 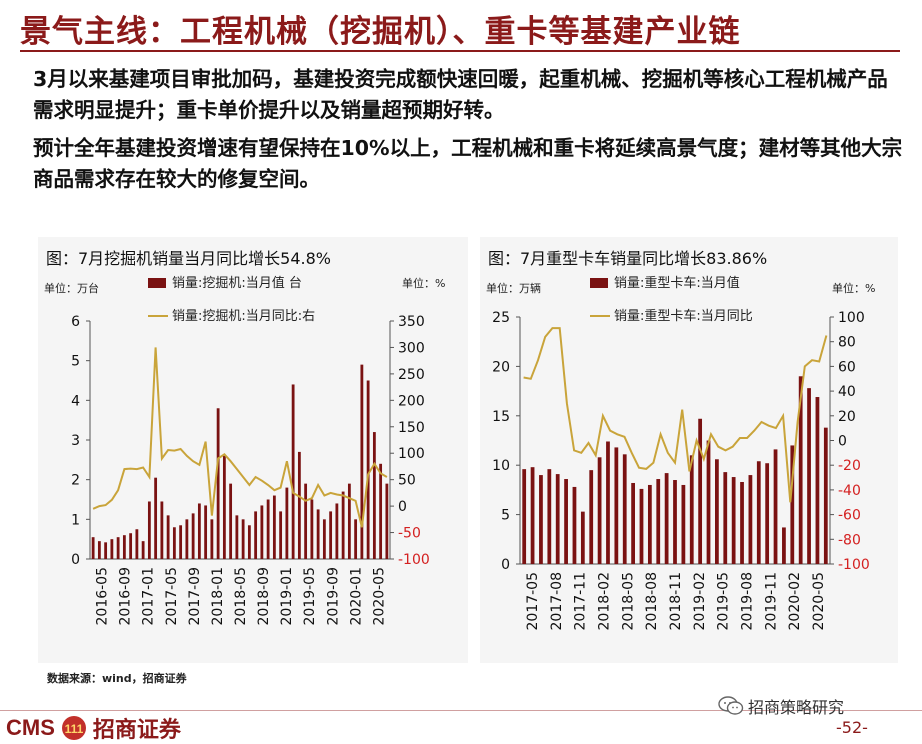 I want to click on legend-line-label: 销量:挖掘机:当月同比:右, so click(x=243, y=316).